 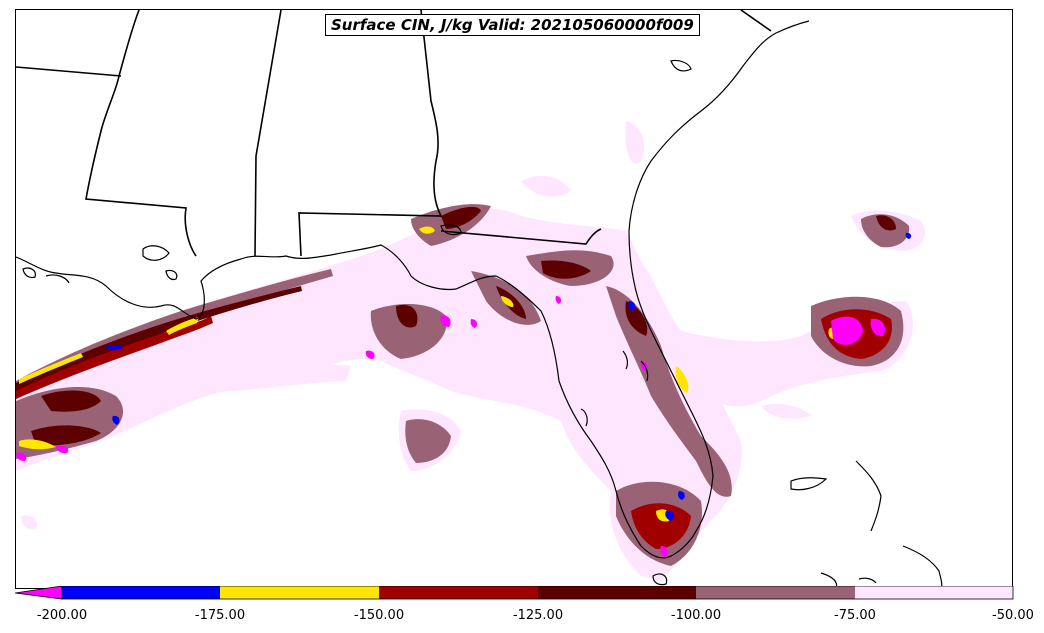 I want to click on colorbar-tick-label: -125.00, so click(x=538, y=615).